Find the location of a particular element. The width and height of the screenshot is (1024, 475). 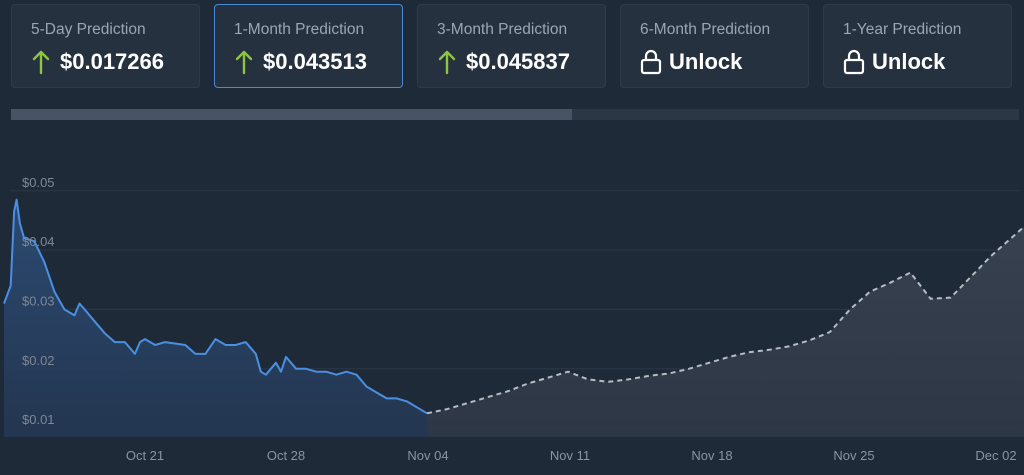

x-tick-label: Oct 28 is located at coordinates (286, 455).